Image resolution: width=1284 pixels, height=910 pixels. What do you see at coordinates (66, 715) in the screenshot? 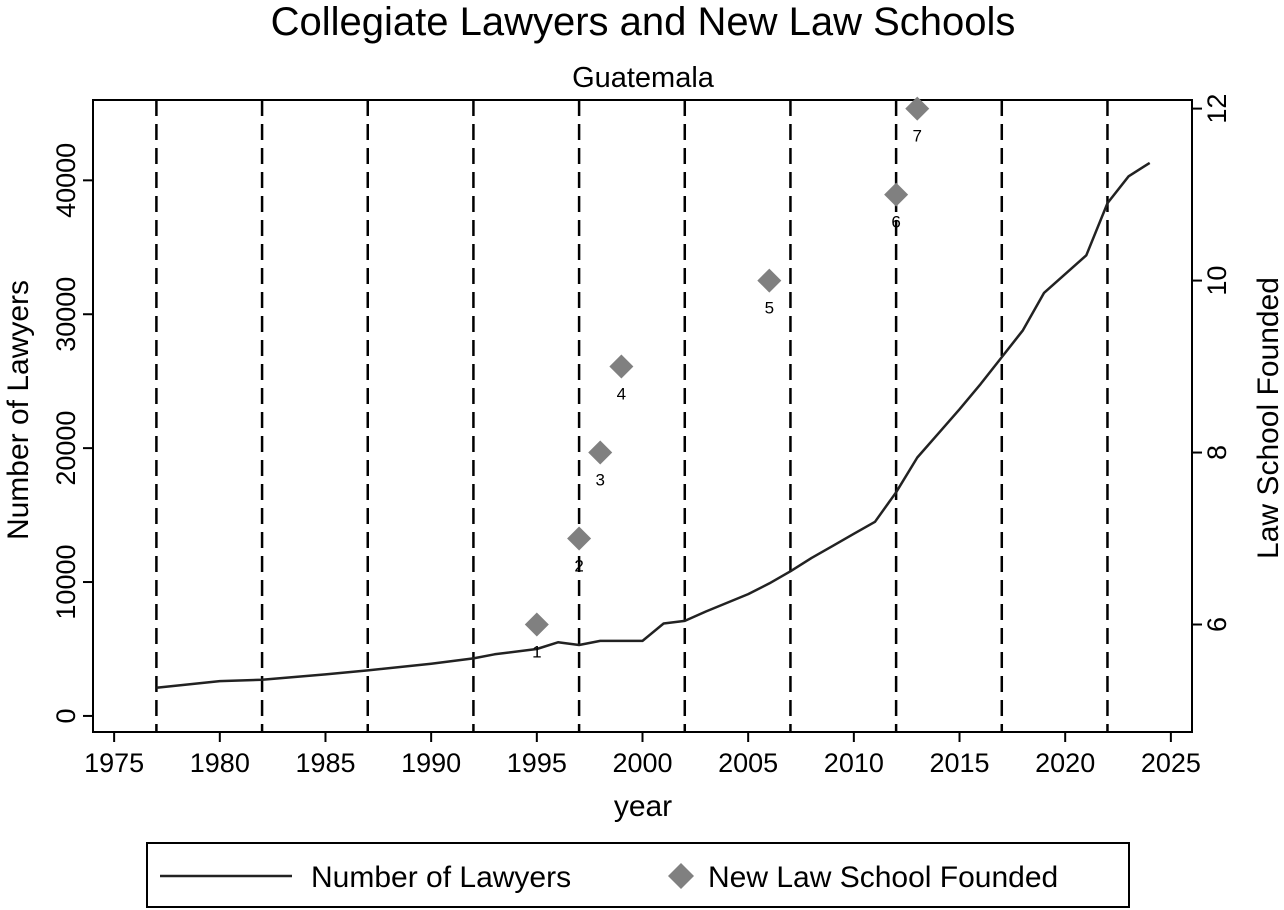
I see `y-tick-label-0: 0` at bounding box center [66, 715].